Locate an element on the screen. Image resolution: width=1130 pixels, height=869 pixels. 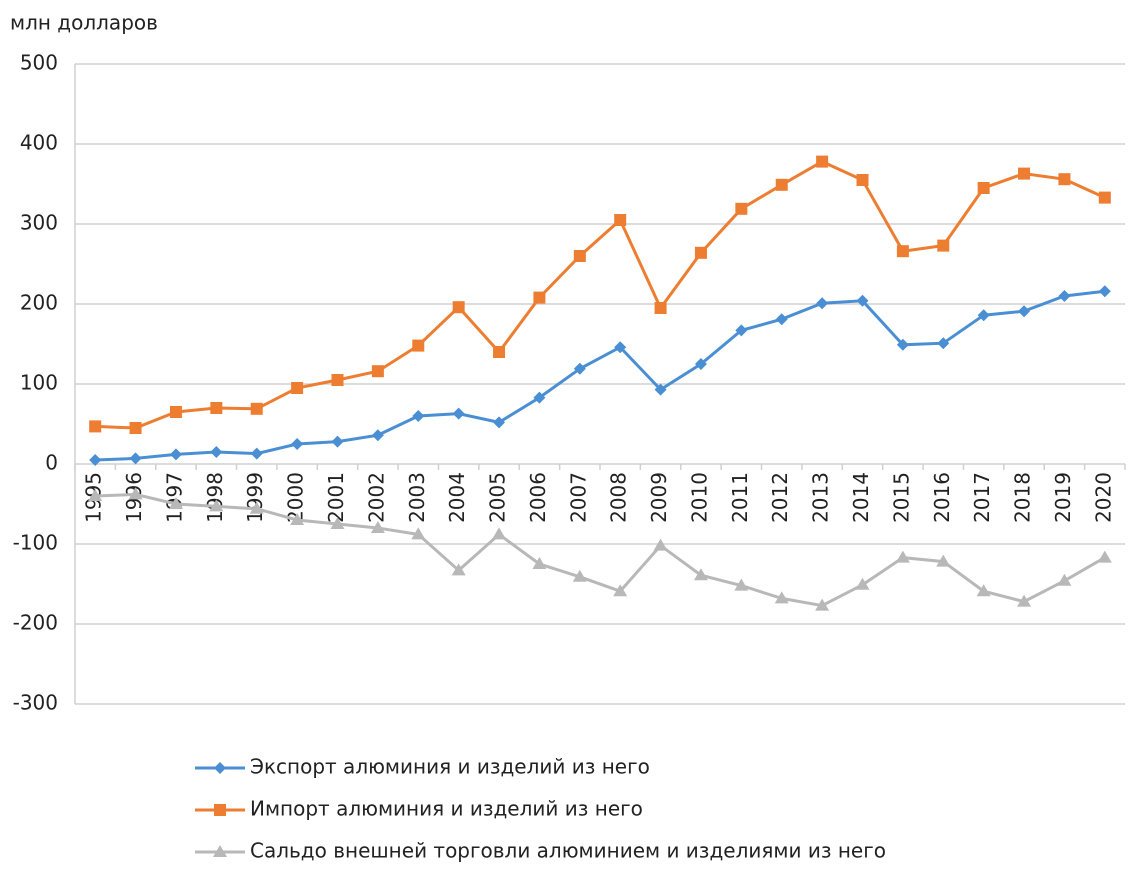
y-tick-label: -100 is located at coordinates (35, 543).